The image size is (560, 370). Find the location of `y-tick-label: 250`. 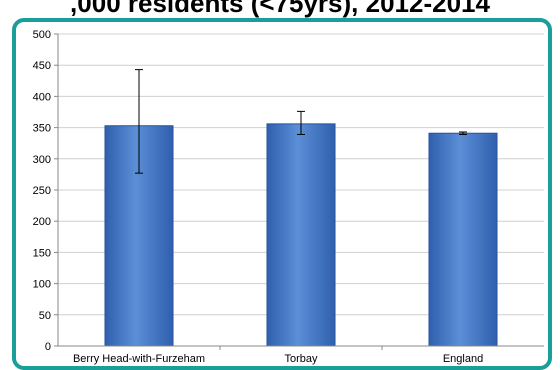

y-tick-label: 250 is located at coordinates (42, 191).